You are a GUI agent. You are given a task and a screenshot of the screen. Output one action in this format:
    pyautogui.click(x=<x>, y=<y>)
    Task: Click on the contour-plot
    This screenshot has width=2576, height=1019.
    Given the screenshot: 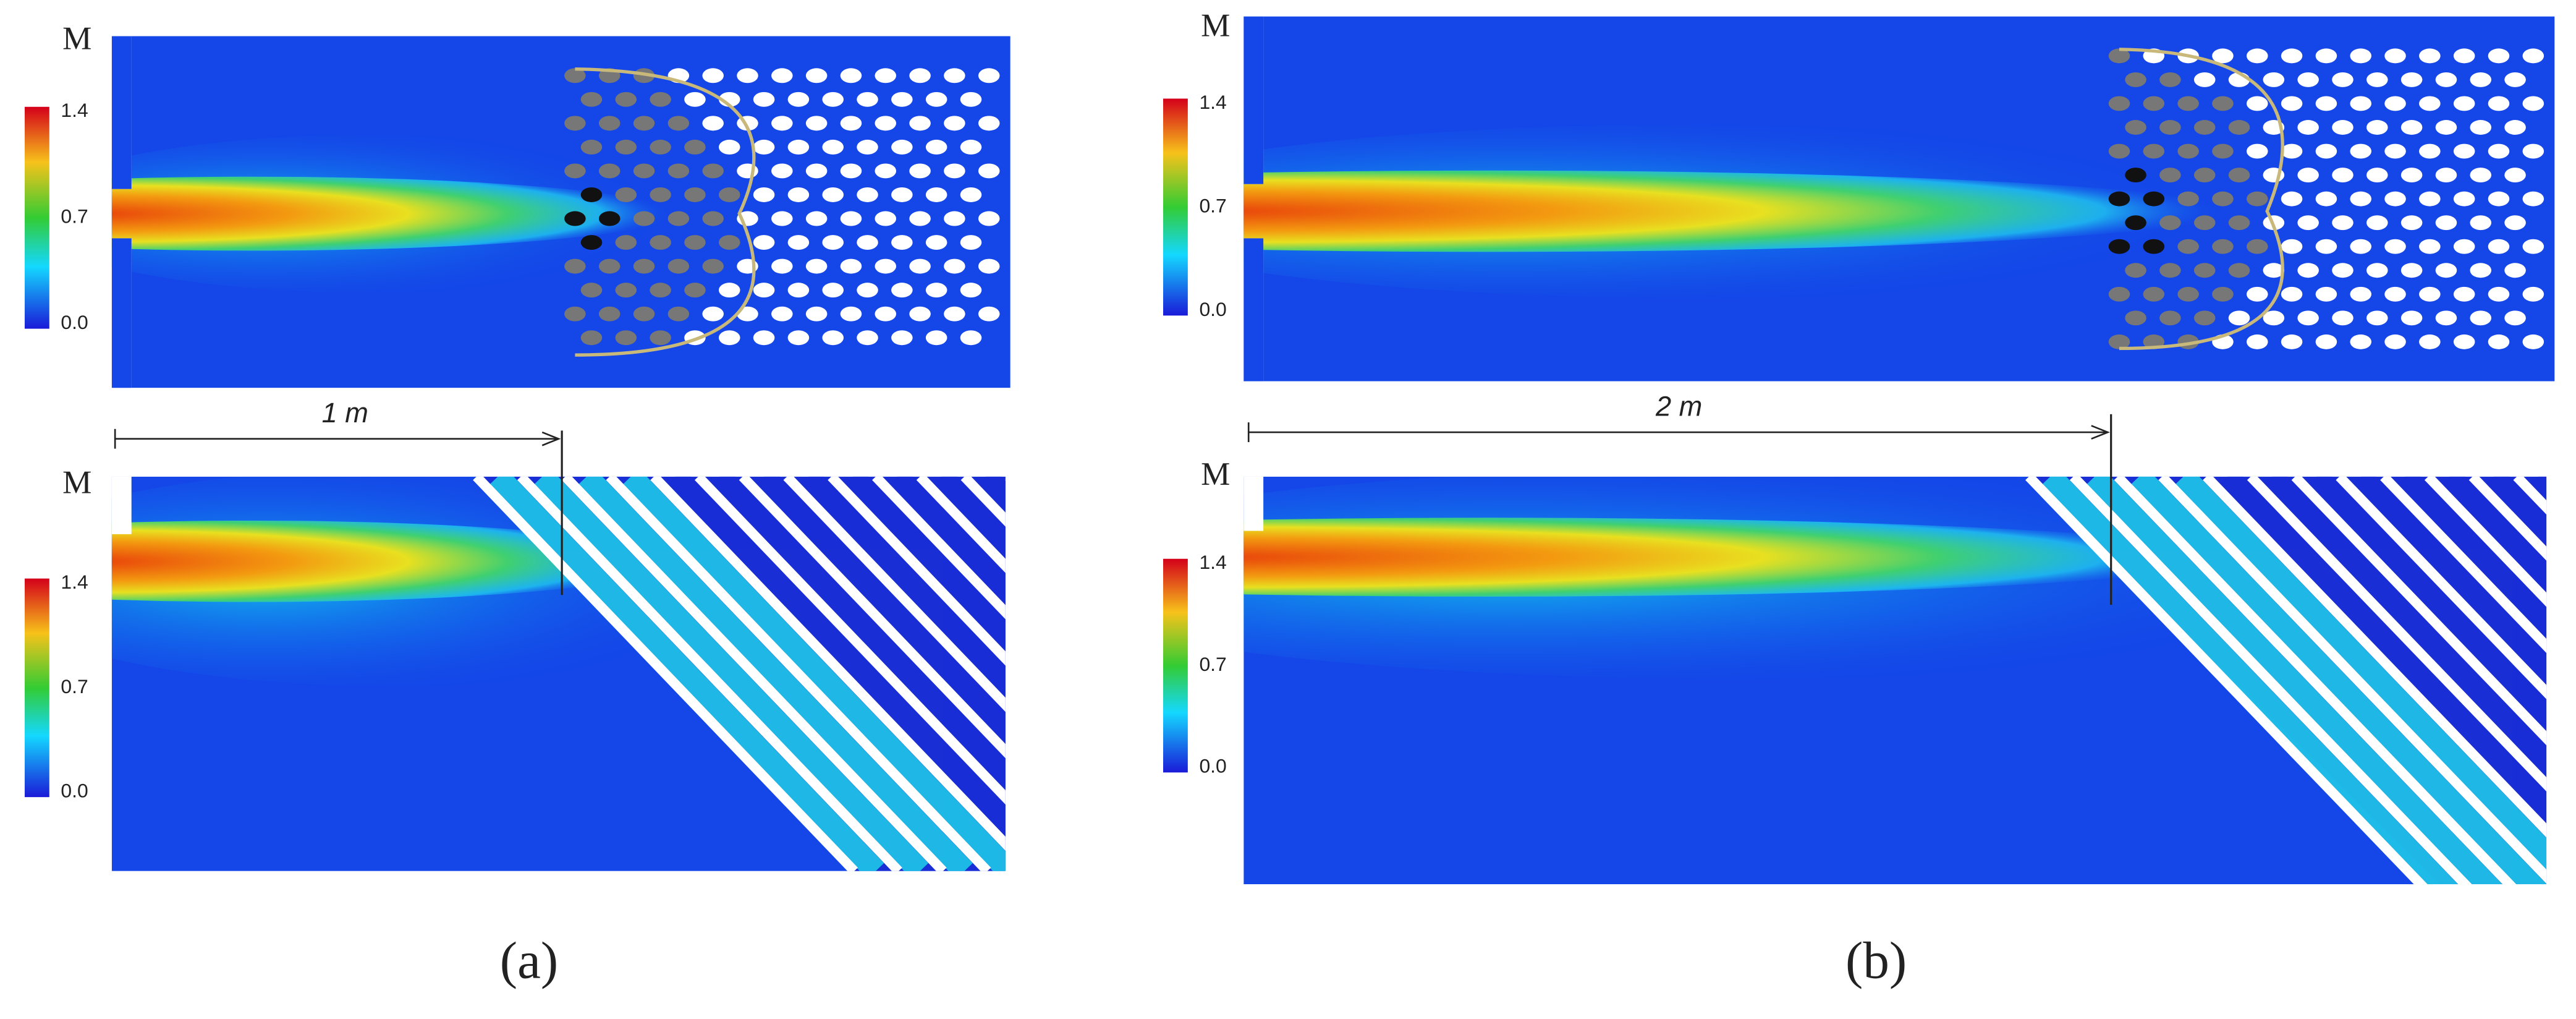 What is the action you would take?
    pyautogui.click(x=558, y=673)
    